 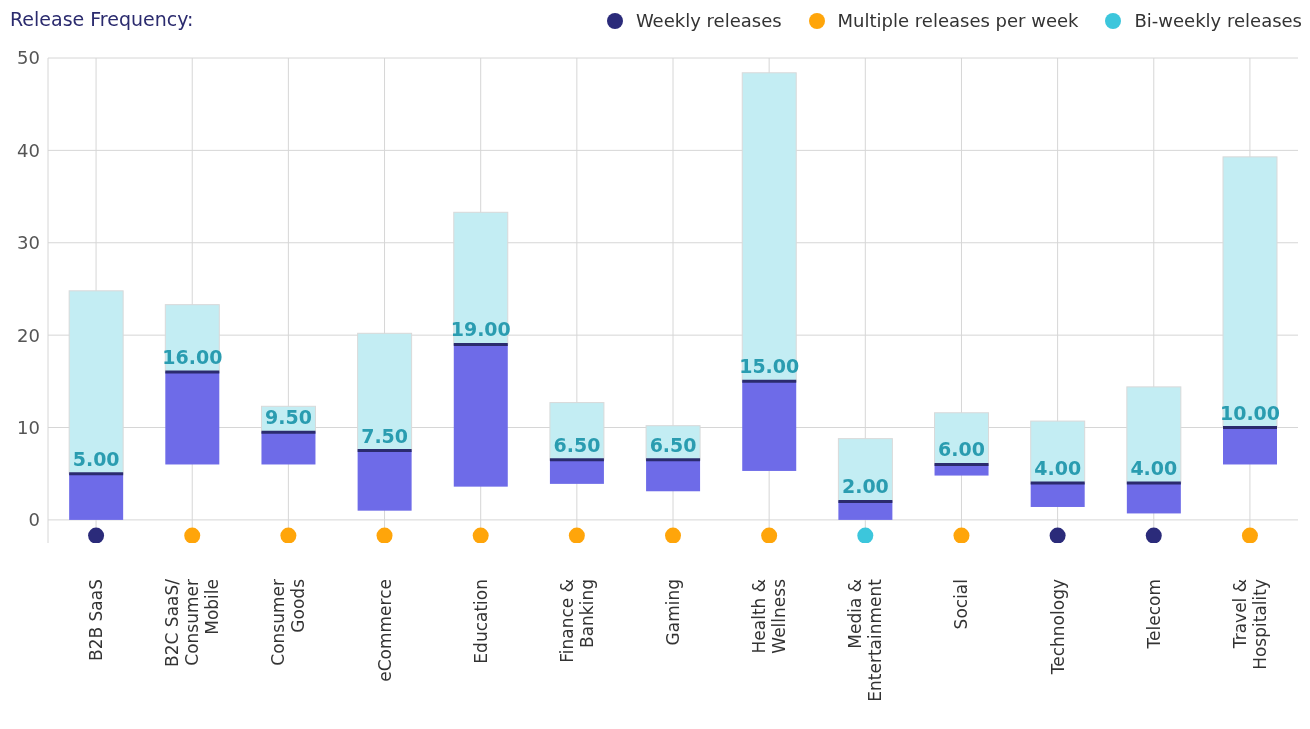 What do you see at coordinates (288, 417) in the screenshot?
I see `text: 9.50` at bounding box center [288, 417].